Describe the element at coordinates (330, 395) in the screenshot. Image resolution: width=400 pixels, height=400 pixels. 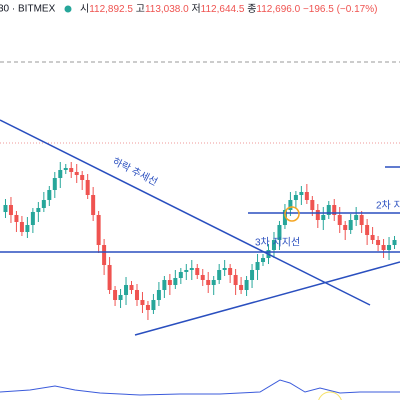
I see `indicator-marker` at that location.